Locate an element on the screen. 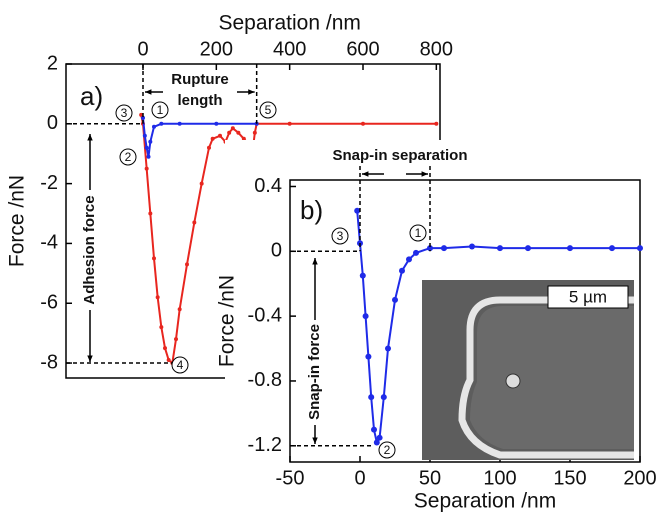  marker-label: 5 is located at coordinates (268, 110).